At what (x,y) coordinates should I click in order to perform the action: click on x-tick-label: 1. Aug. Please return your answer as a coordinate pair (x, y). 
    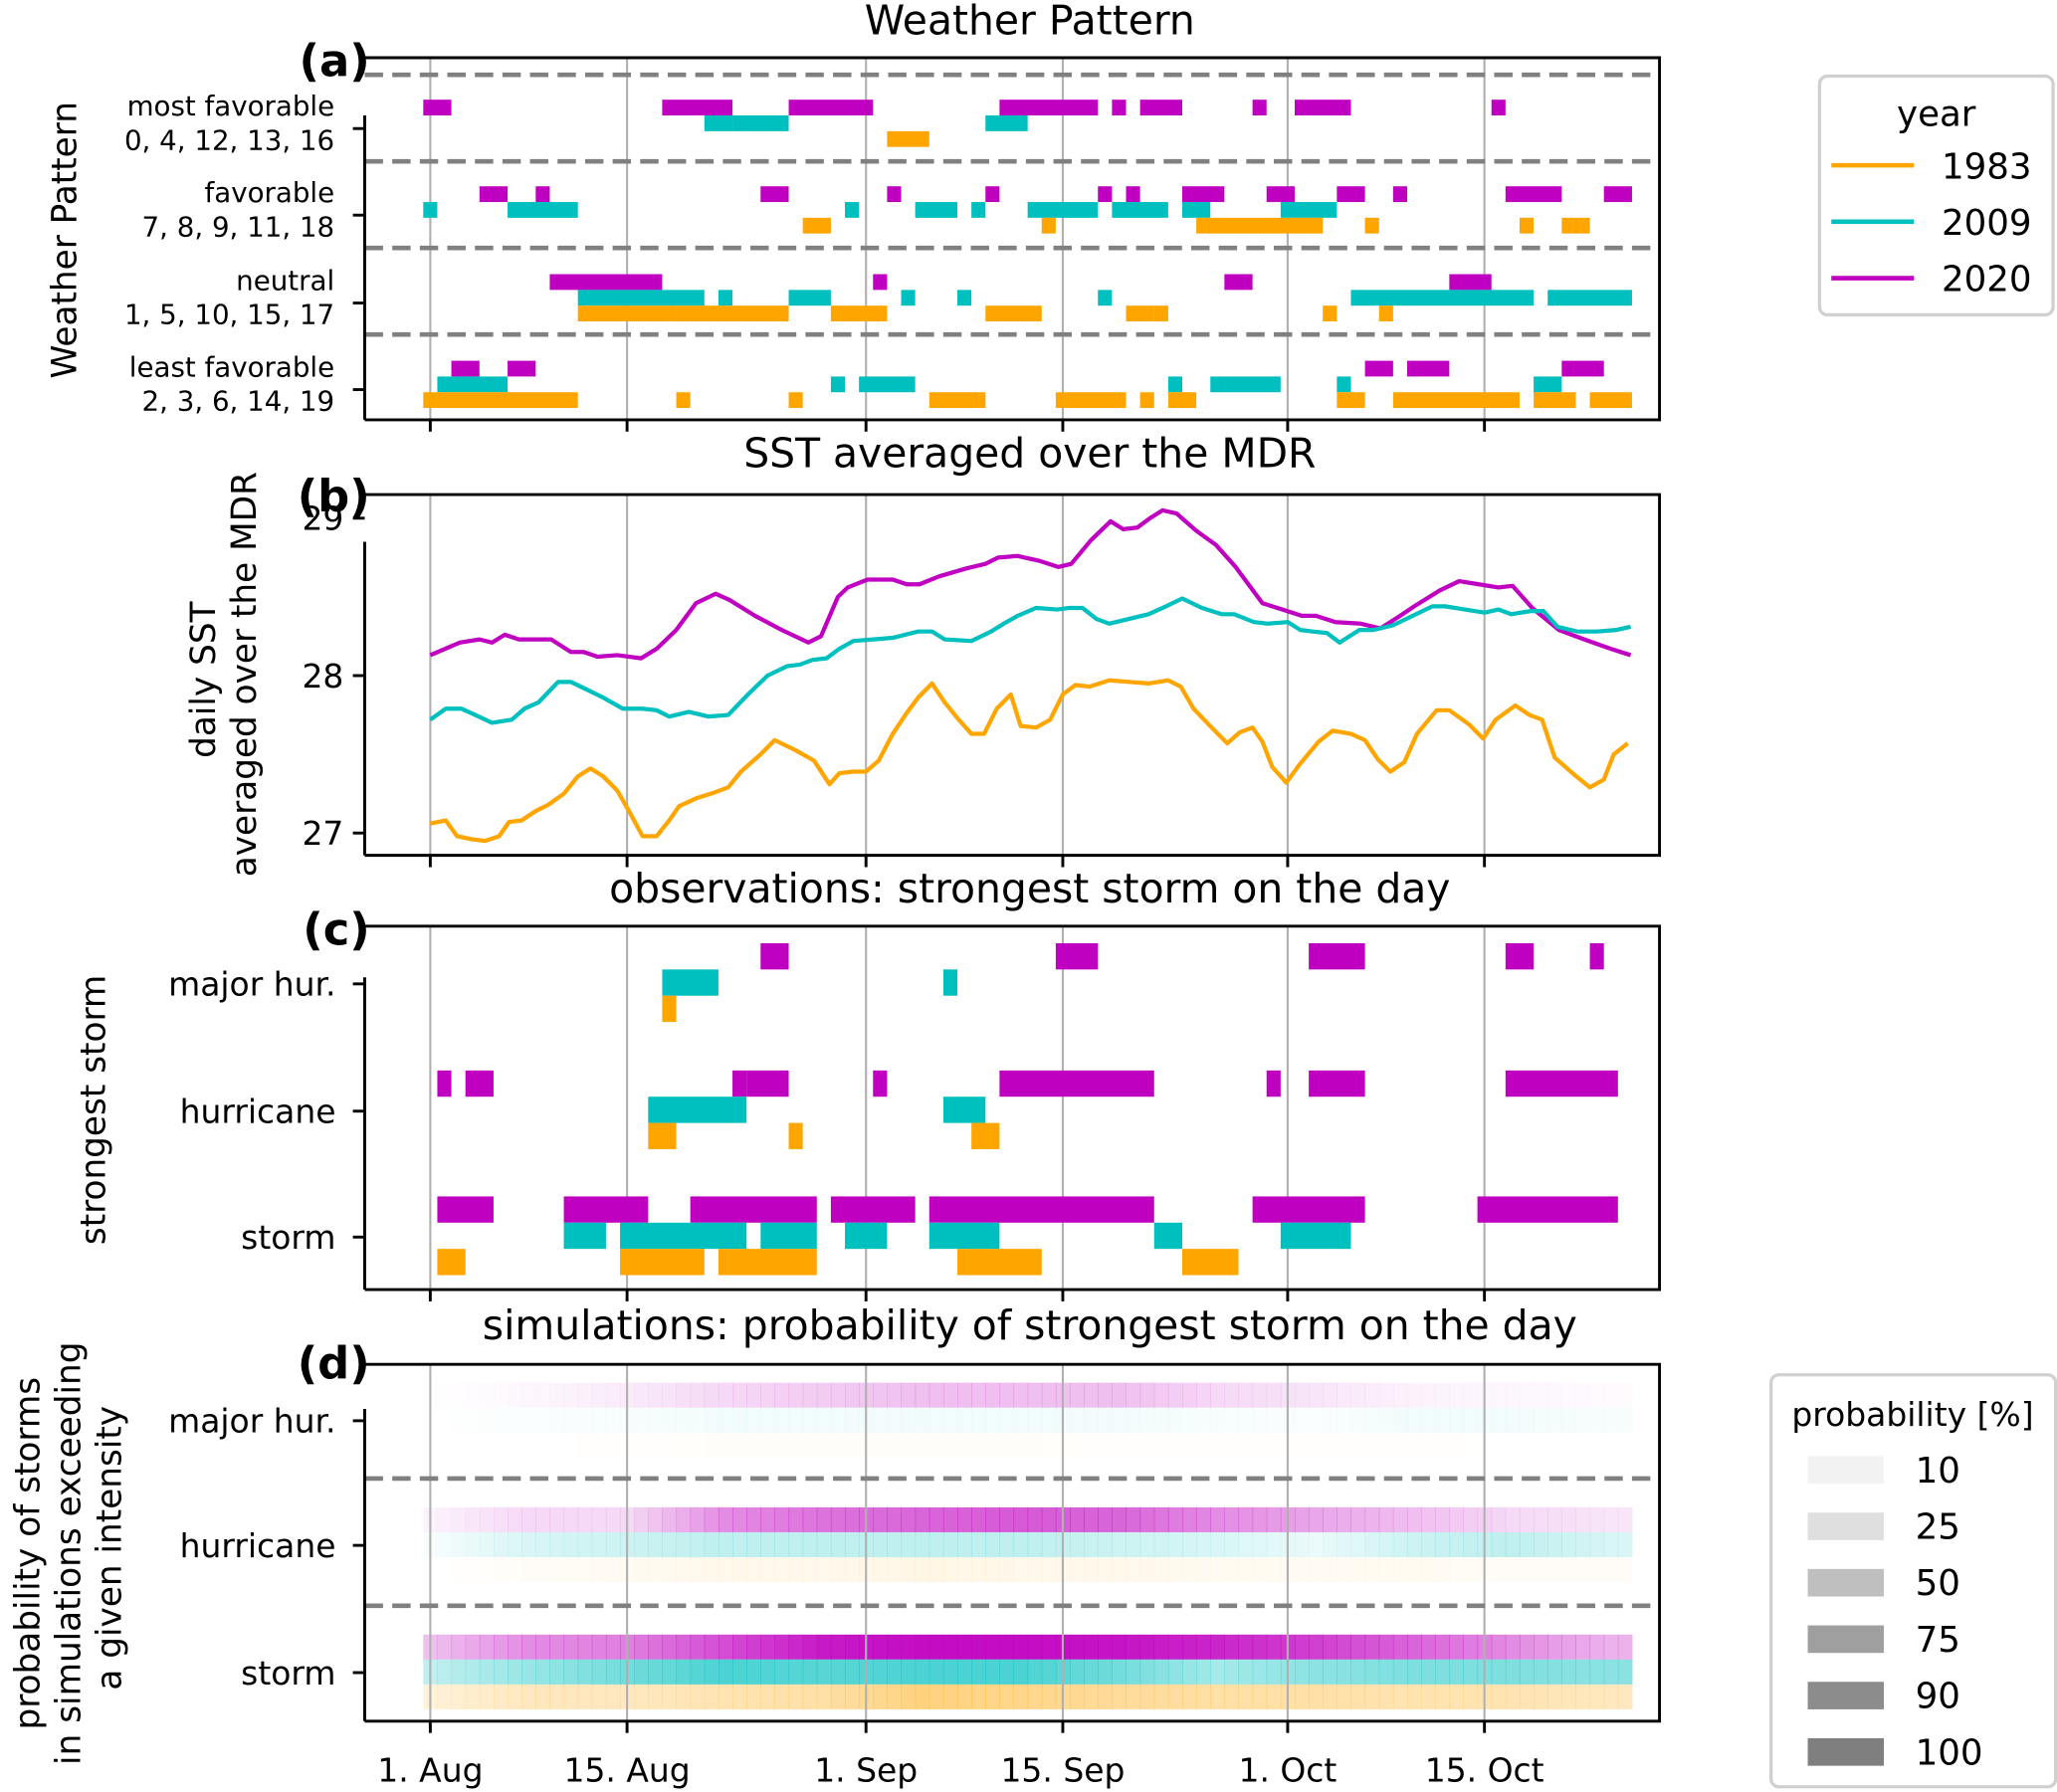
    Looking at the image, I should click on (430, 1769).